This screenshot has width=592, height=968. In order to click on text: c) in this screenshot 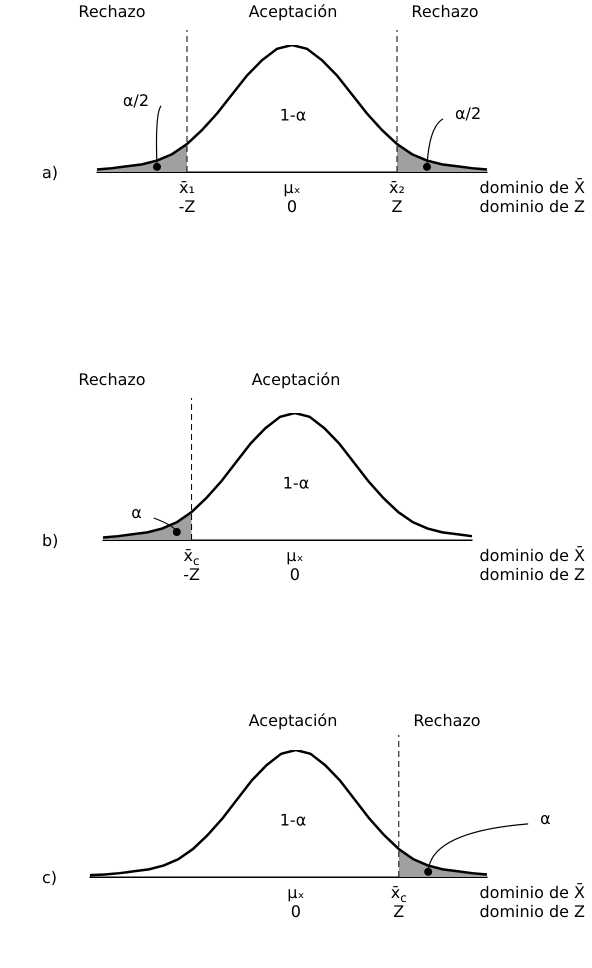, I will do `click(50, 878)`.